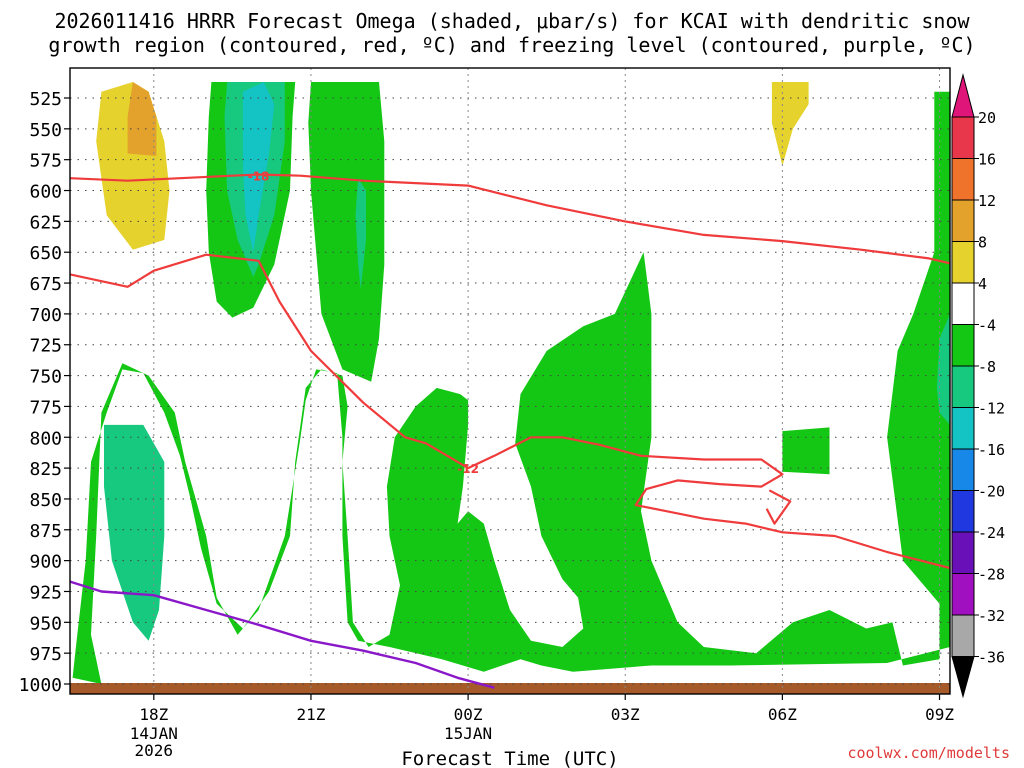 This screenshot has width=1024, height=768. What do you see at coordinates (625, 714) in the screenshot?
I see `x-tick-label: 03Z` at bounding box center [625, 714].